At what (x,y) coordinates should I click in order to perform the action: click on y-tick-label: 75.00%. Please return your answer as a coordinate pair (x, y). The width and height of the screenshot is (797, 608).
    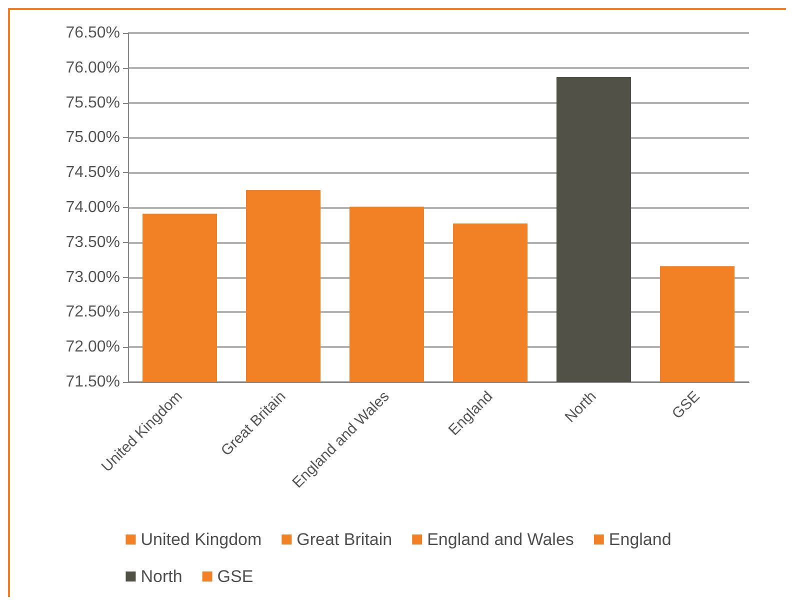
    Looking at the image, I should click on (93, 137).